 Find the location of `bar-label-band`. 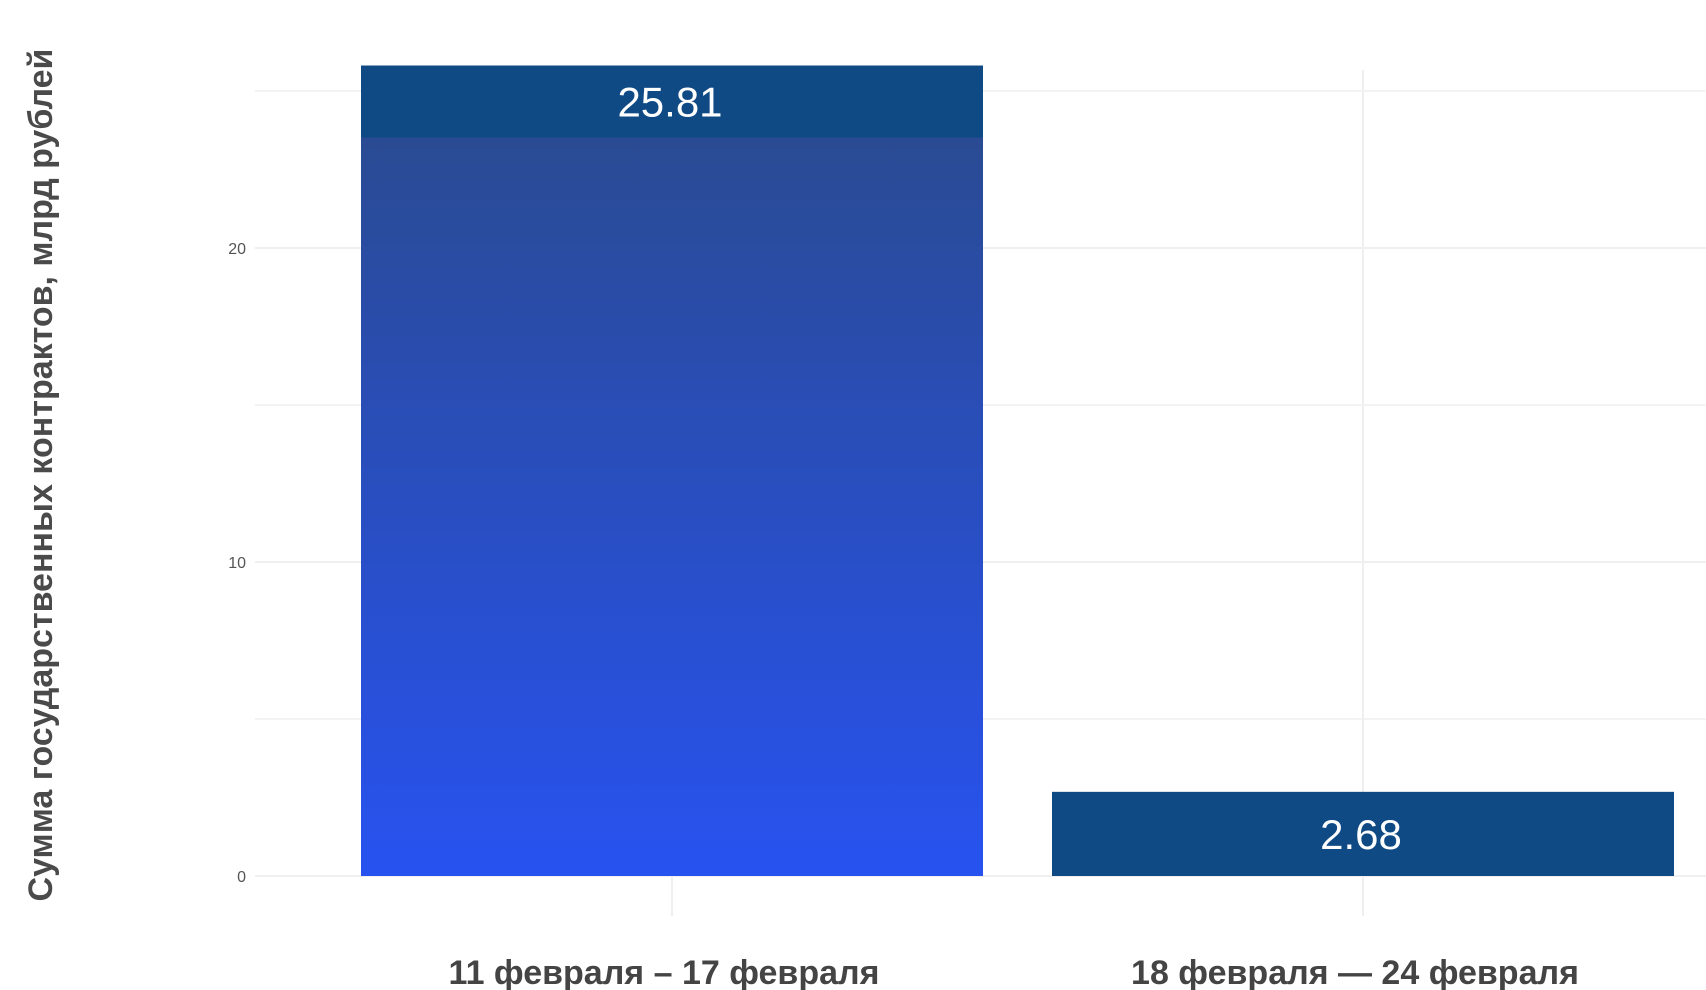

bar-label-band is located at coordinates (672, 101).